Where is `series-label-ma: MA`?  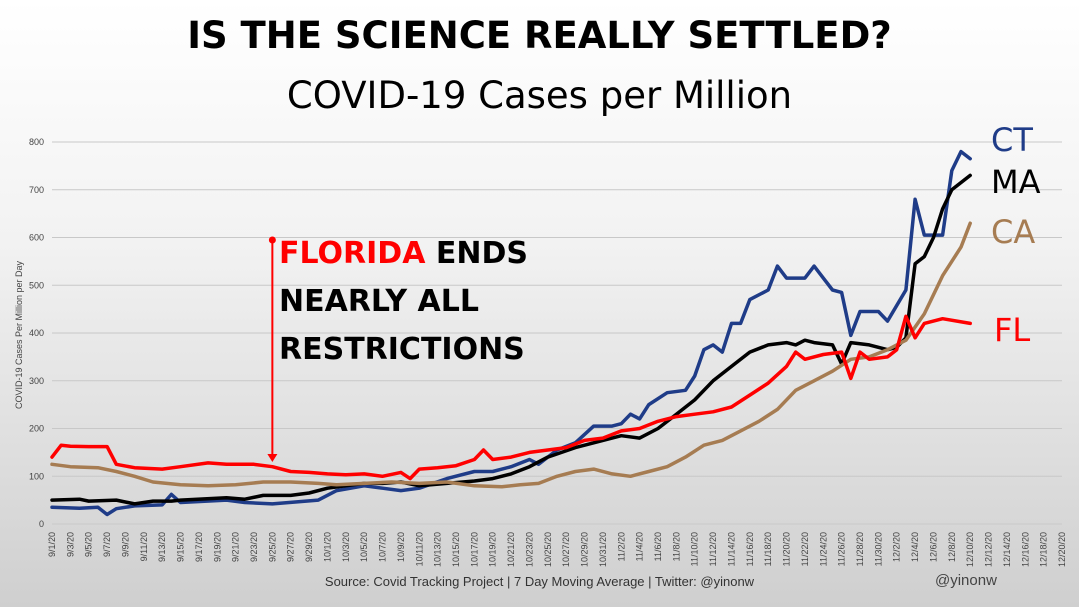
series-label-ma: MA is located at coordinates (1016, 182).